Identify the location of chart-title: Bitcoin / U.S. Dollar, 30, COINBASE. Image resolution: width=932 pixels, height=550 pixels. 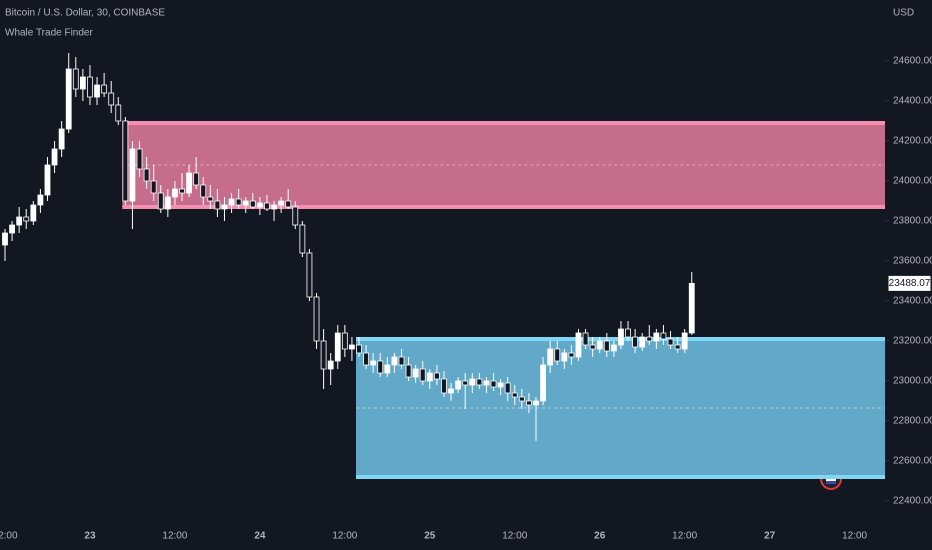
(85, 13).